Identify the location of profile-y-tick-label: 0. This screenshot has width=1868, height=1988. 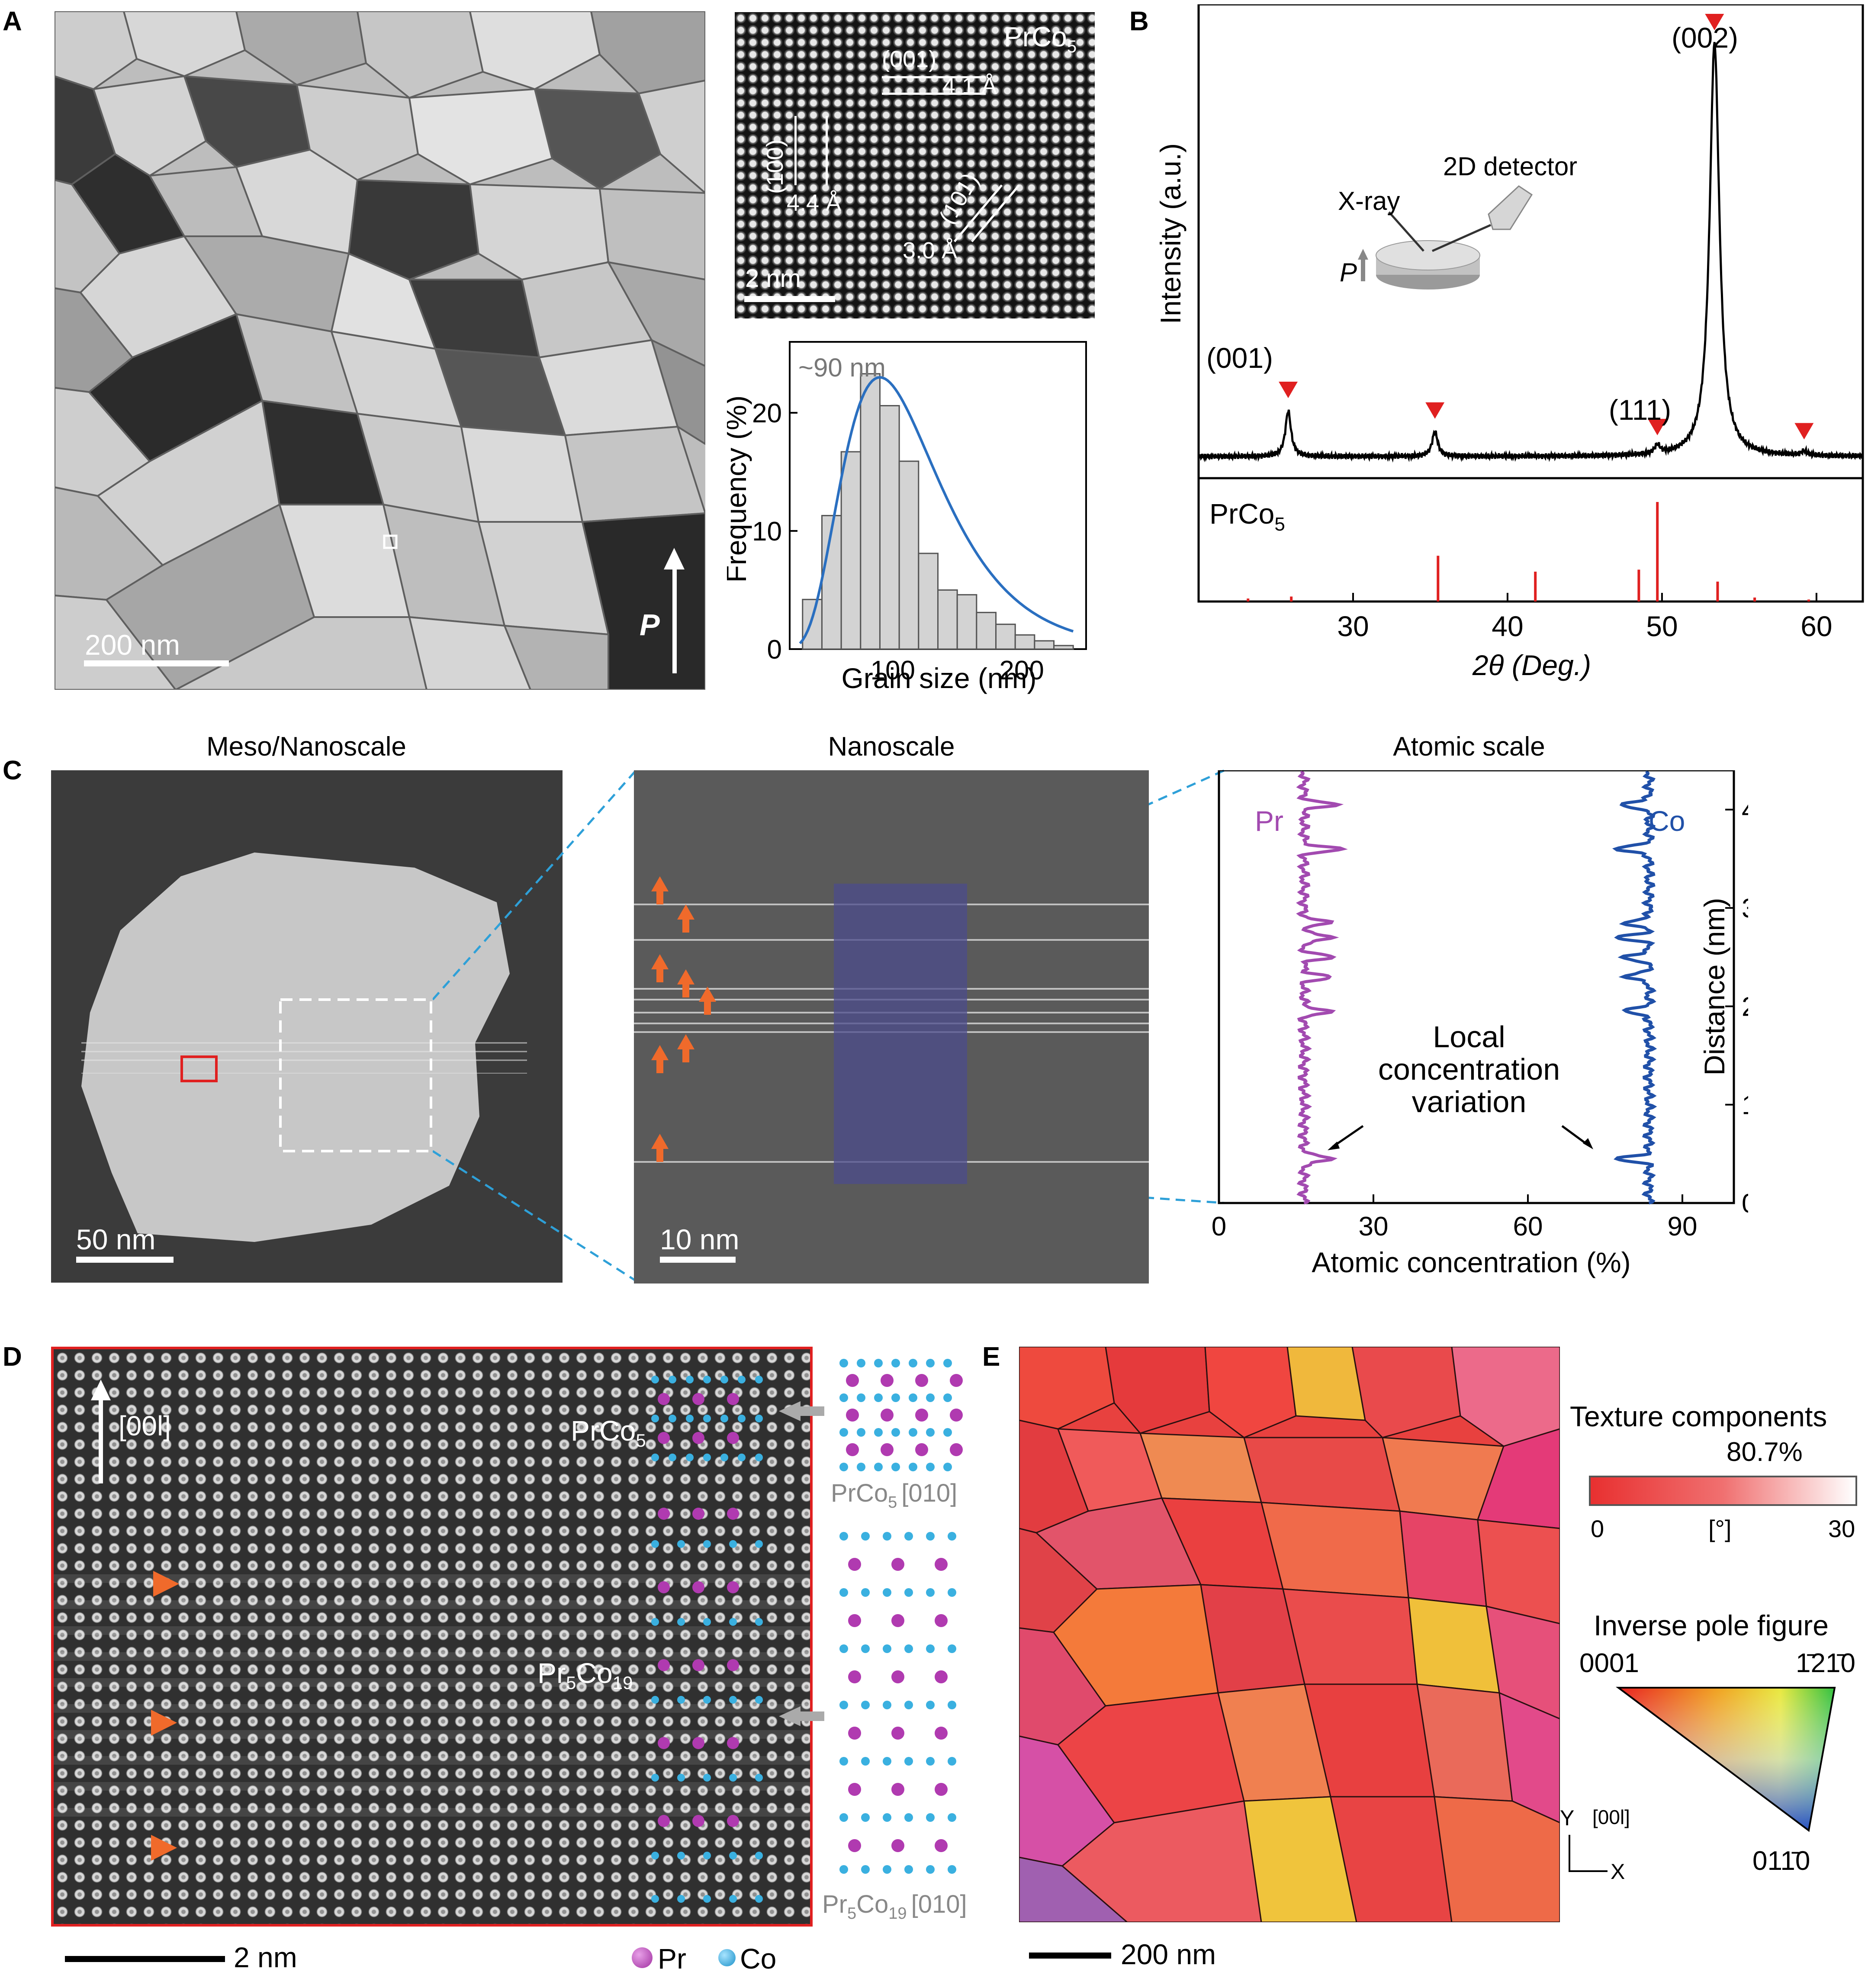
(1745, 1204).